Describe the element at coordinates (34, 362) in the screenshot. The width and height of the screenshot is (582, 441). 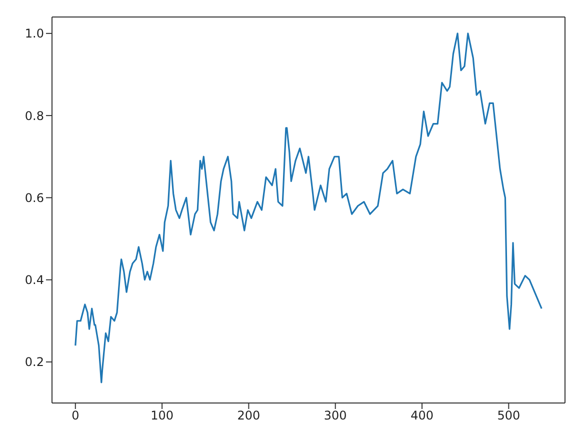
I see `y-tick-label: 0.2` at that location.